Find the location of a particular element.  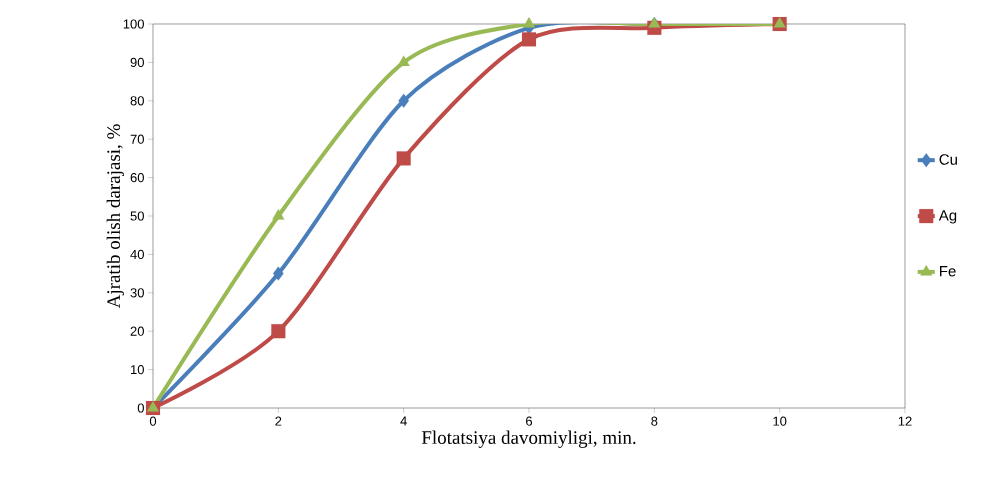

x-tick-label: 12 is located at coordinates (905, 421).